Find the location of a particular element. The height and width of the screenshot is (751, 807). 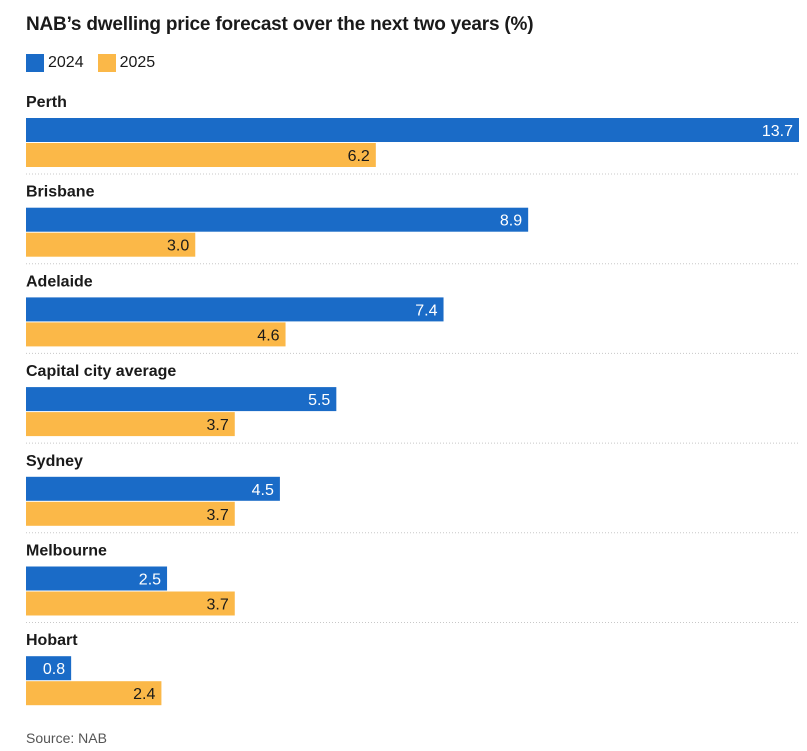

bar-2025-adelaide is located at coordinates (156, 334).